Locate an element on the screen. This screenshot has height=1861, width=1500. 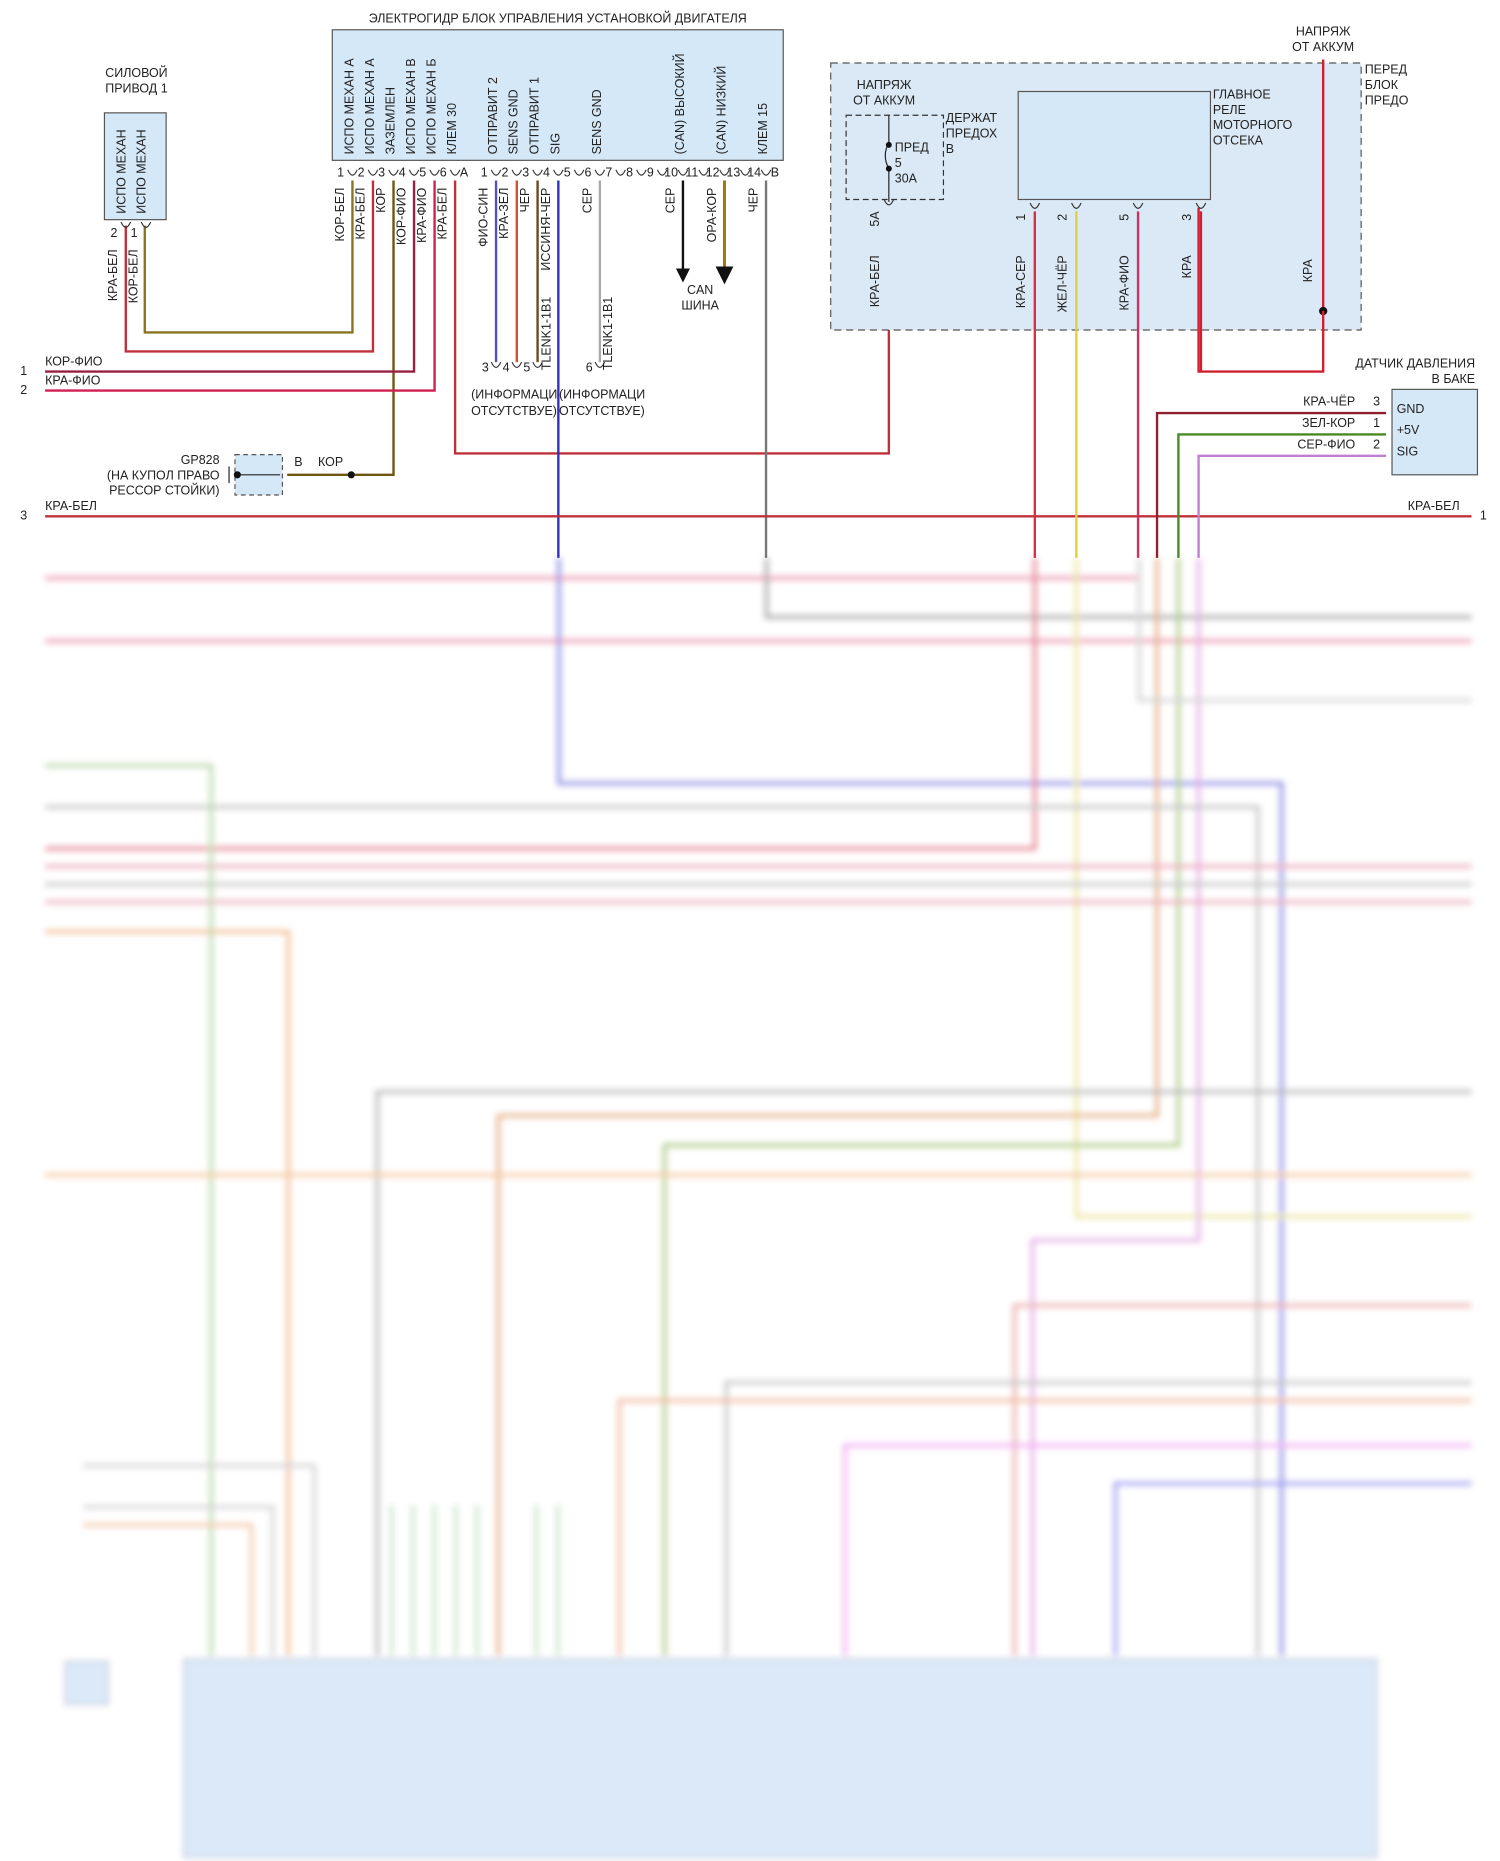
module-box is located at coordinates (86, 1682).